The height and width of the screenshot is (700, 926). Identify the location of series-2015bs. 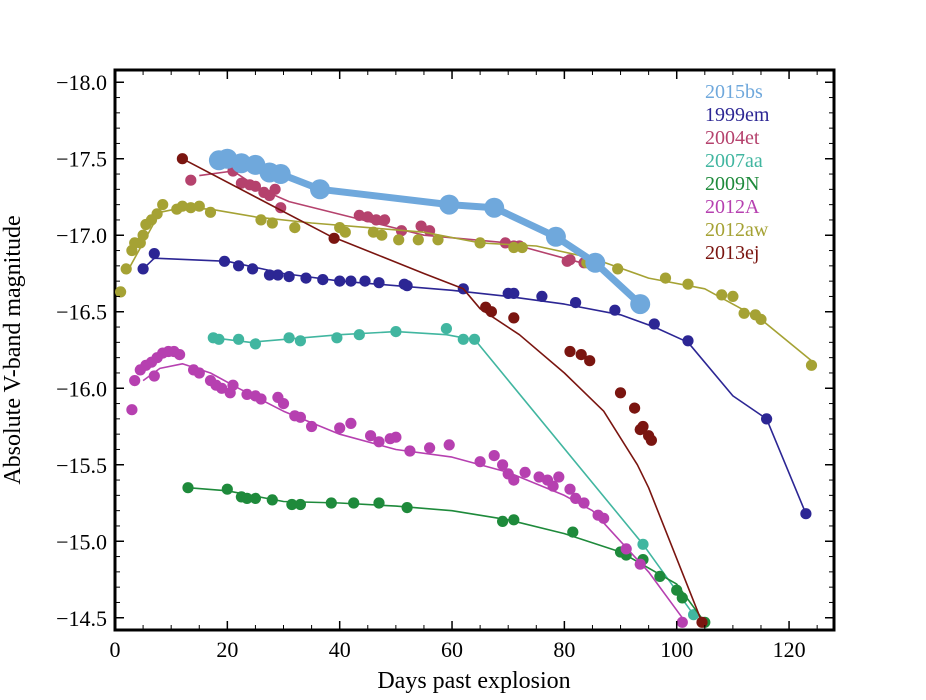
(429, 231).